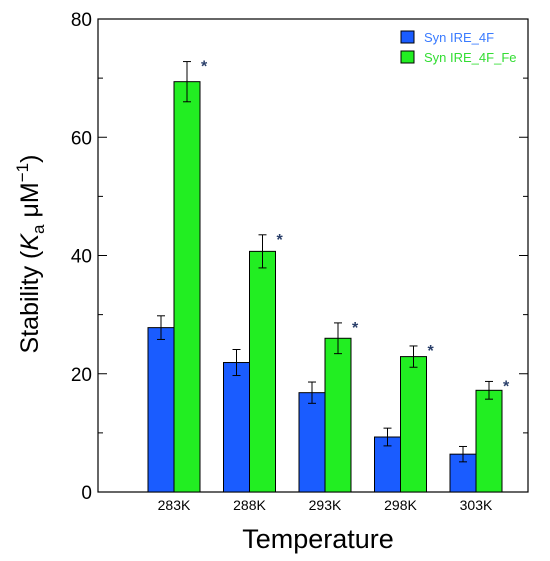 The height and width of the screenshot is (561, 550). What do you see at coordinates (262, 371) in the screenshot?
I see `bar-syn-ire-4f-fe-288K` at bounding box center [262, 371].